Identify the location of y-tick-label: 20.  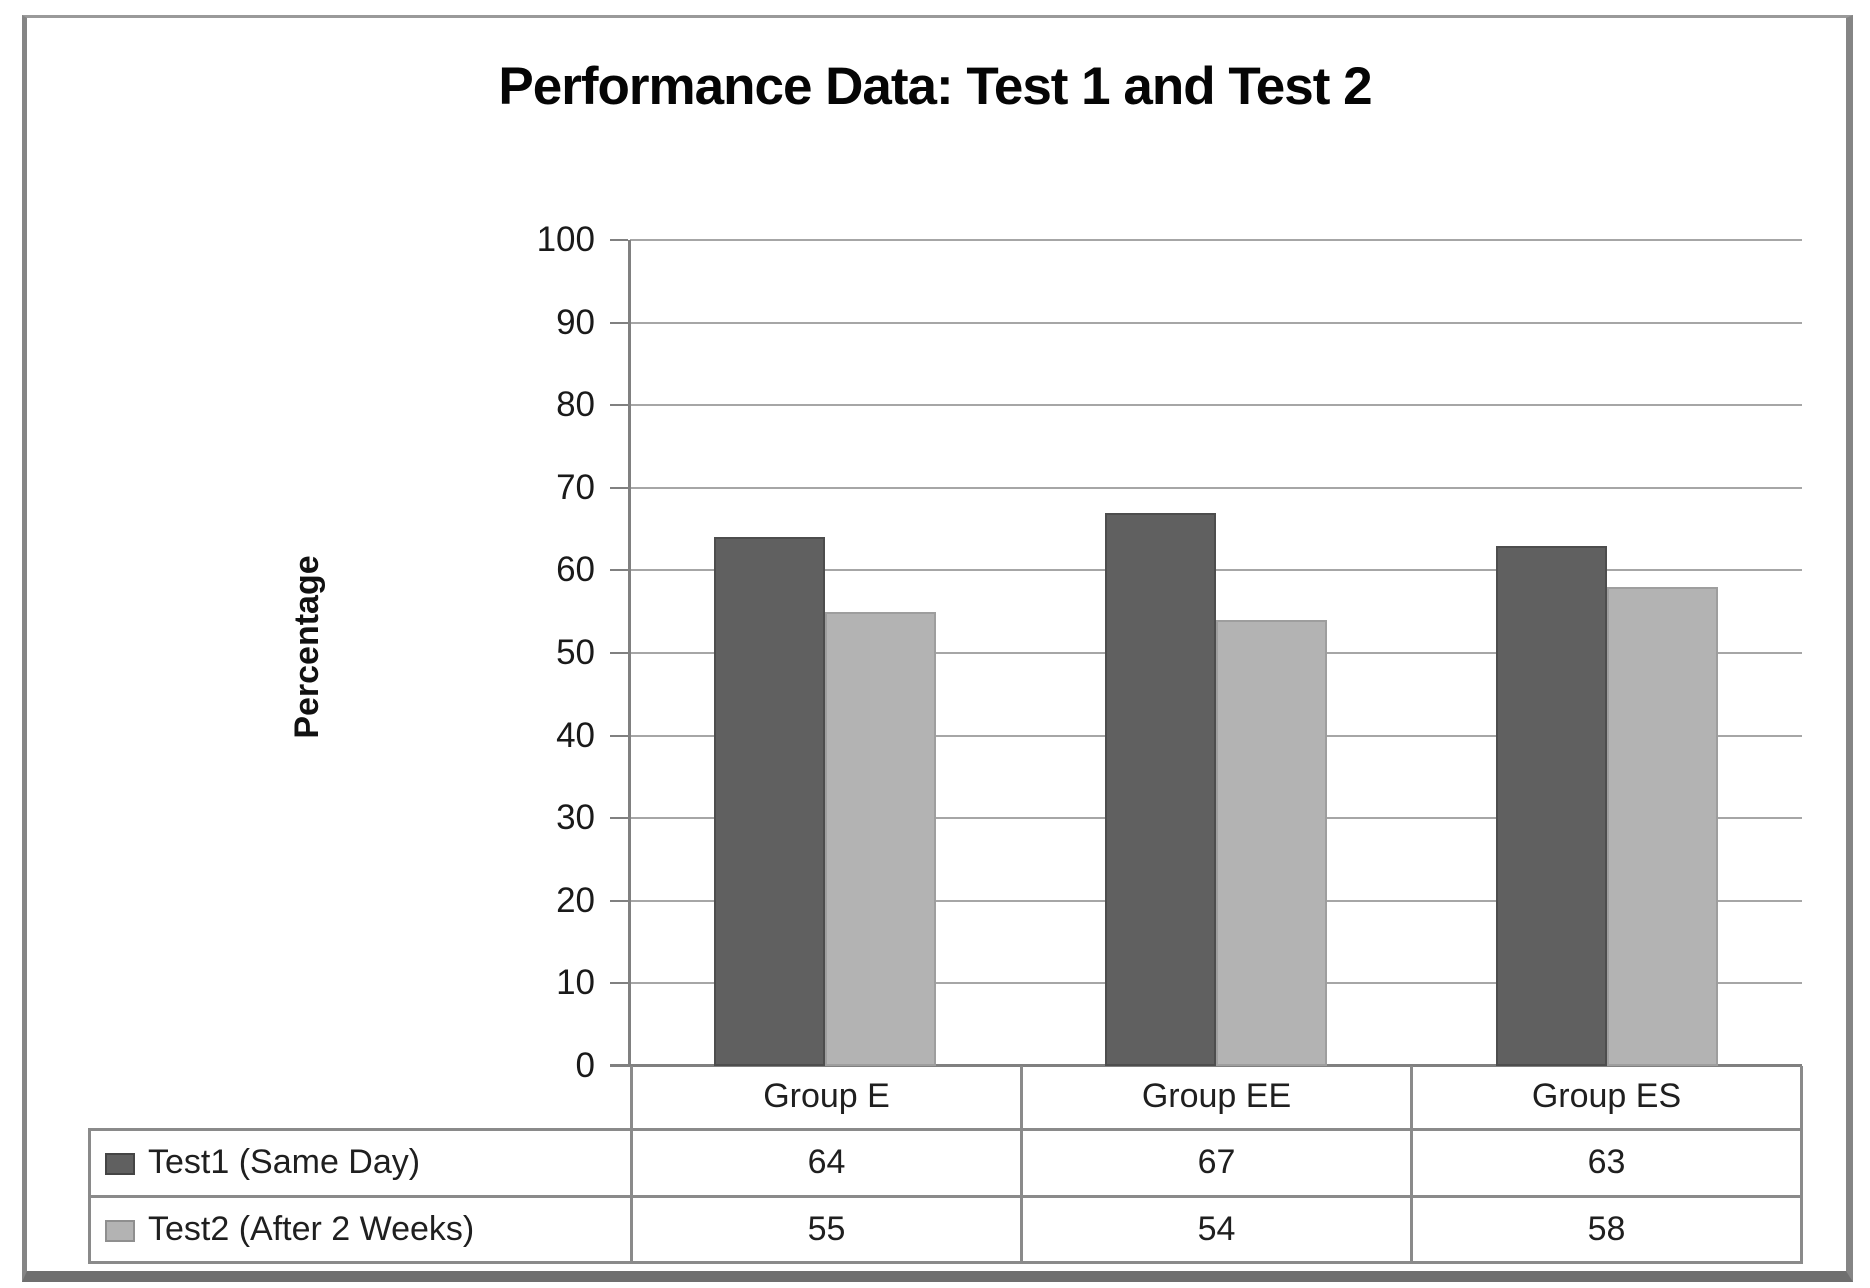
(575, 900).